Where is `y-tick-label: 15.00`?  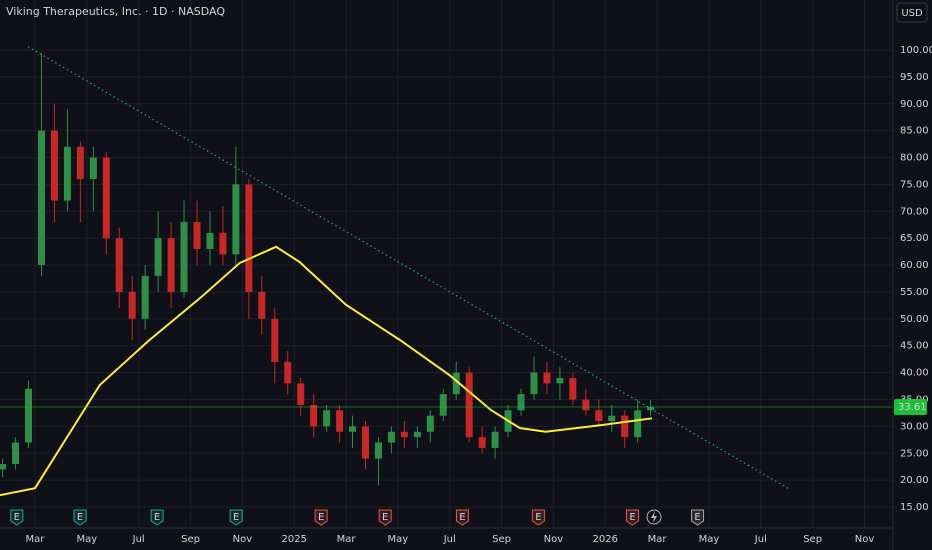
y-tick-label: 15.00 is located at coordinates (914, 507).